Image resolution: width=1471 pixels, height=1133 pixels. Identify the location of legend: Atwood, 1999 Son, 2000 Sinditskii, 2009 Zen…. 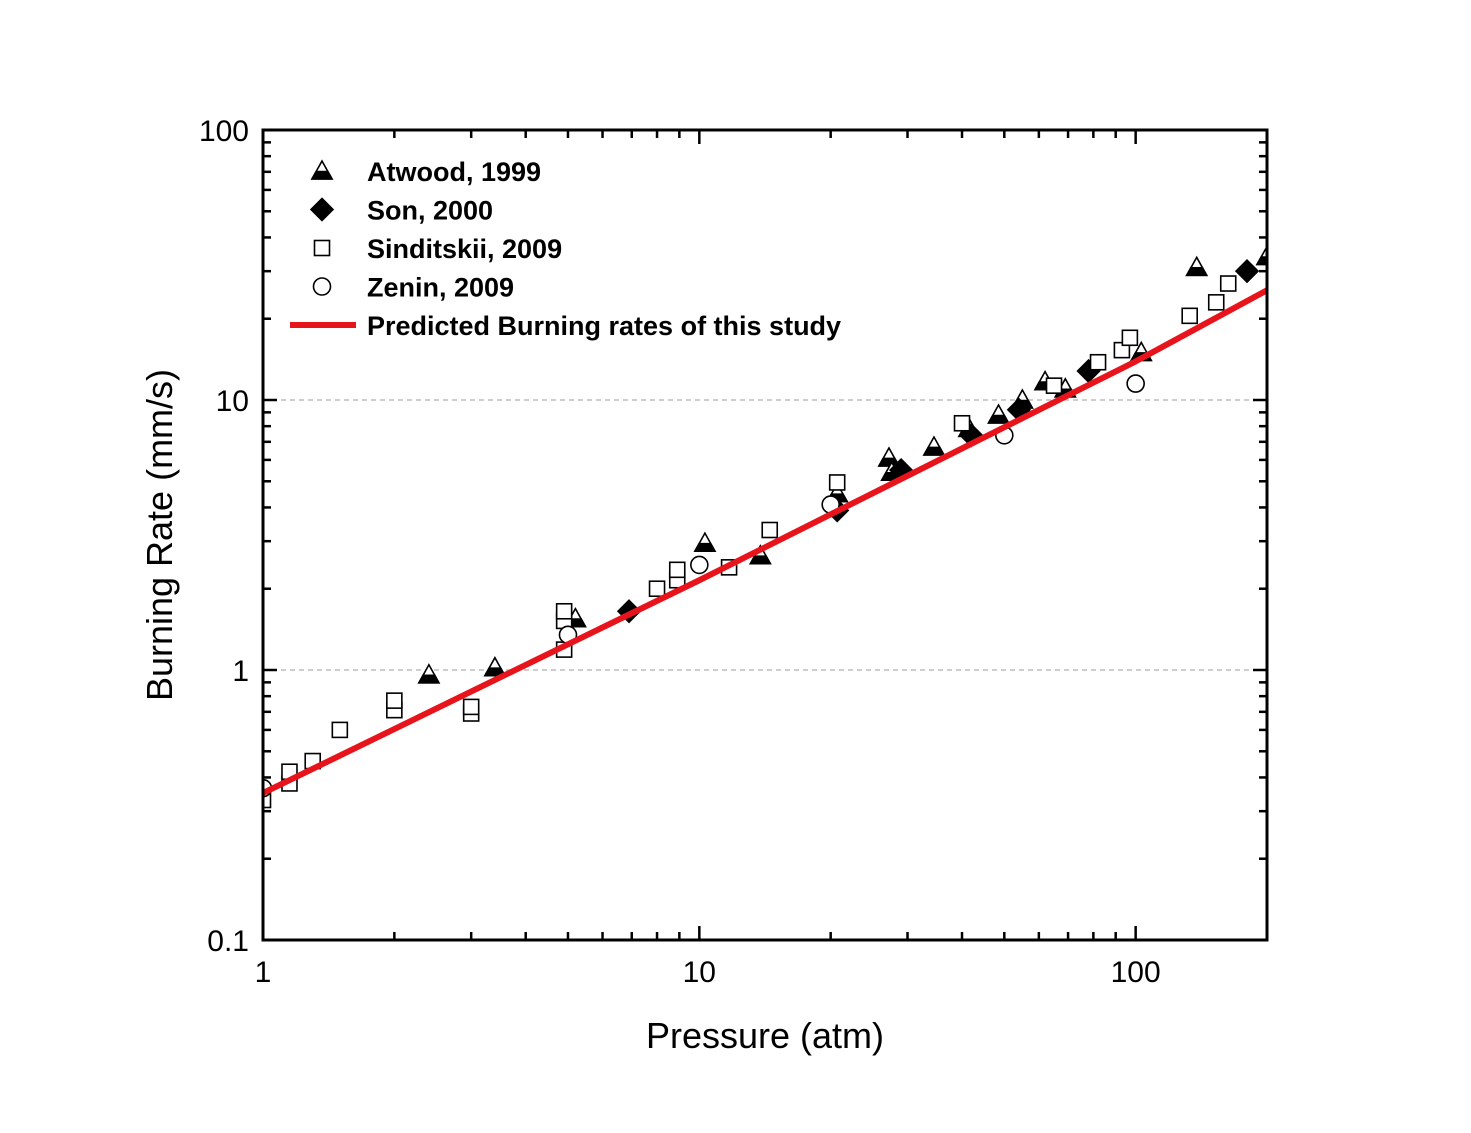
(565, 249).